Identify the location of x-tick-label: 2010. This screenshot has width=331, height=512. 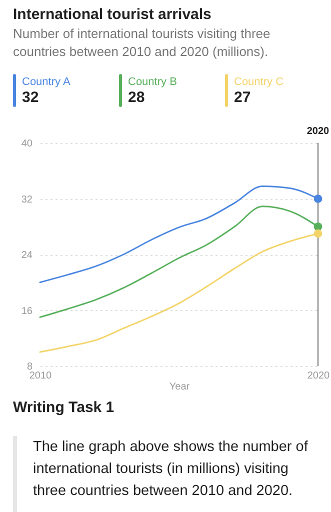
(40, 376).